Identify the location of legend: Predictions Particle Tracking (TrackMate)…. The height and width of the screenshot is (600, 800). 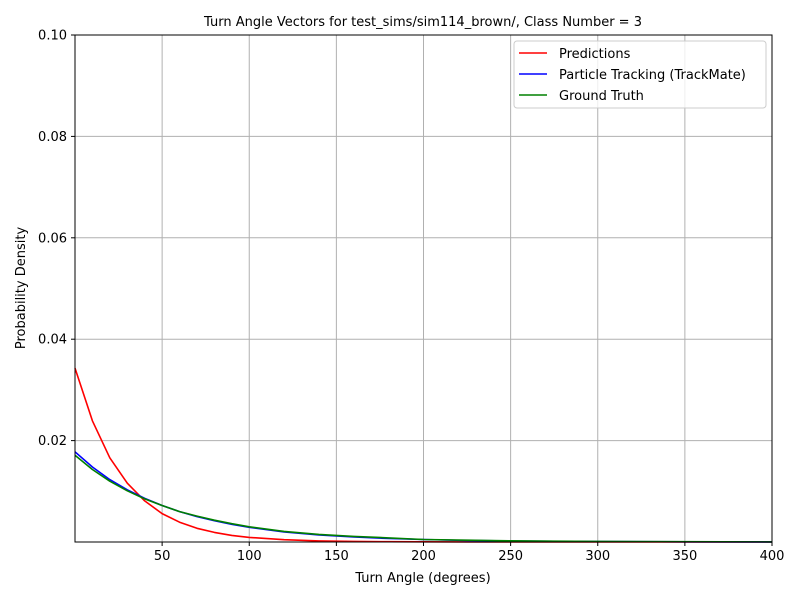
(640, 74).